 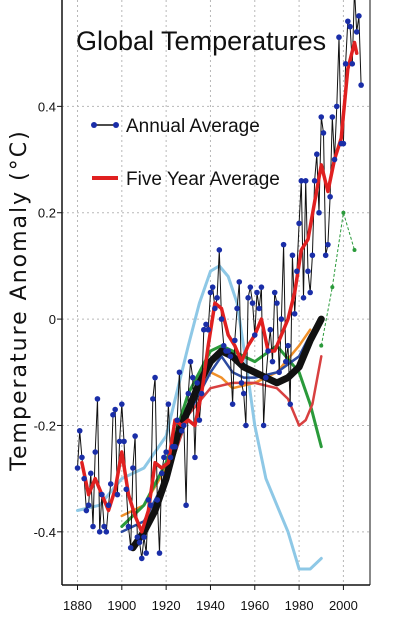 I want to click on x-tick-label: 1980, so click(x=299, y=605).